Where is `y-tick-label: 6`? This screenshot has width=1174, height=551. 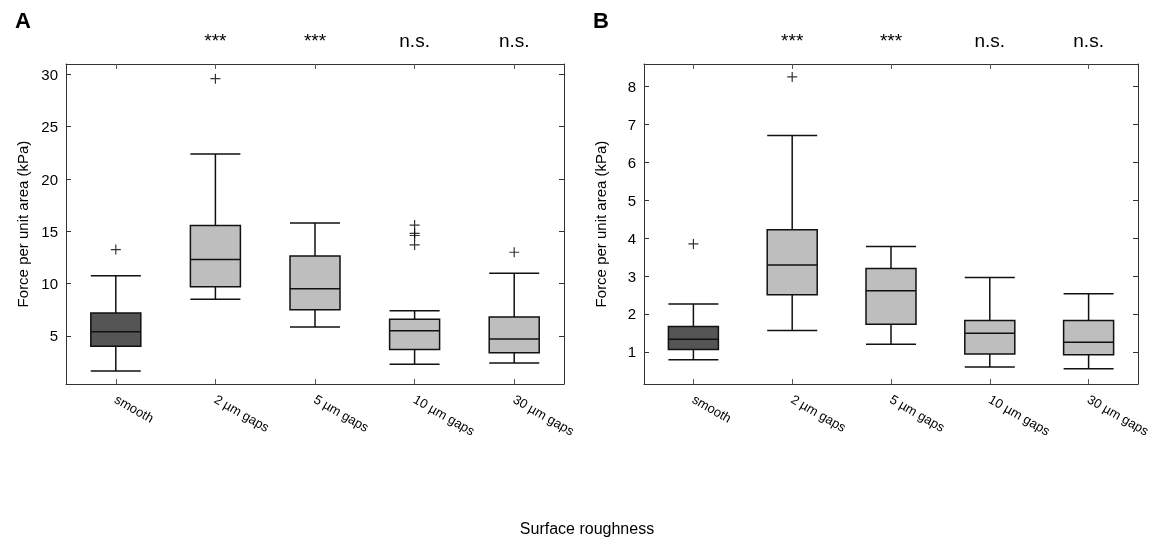
y-tick-label: 6 is located at coordinates (631, 162).